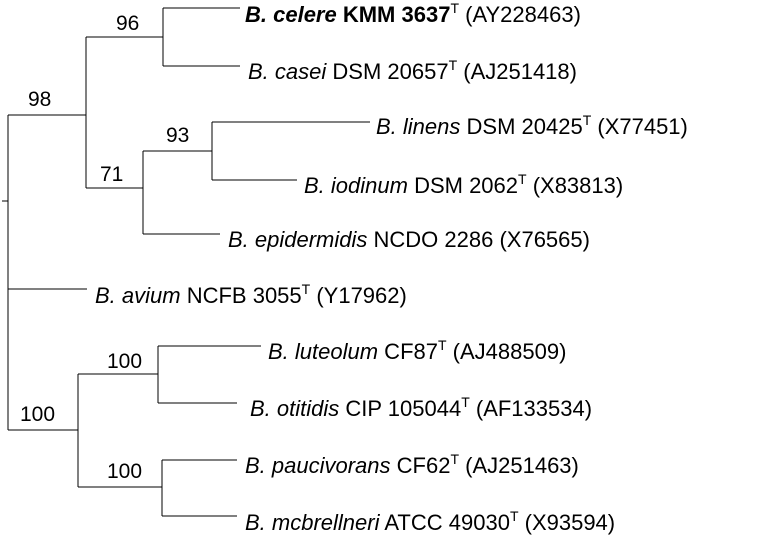 The image size is (770, 536). What do you see at coordinates (124, 361) in the screenshot?
I see `bootstrap-100-a: 100` at bounding box center [124, 361].